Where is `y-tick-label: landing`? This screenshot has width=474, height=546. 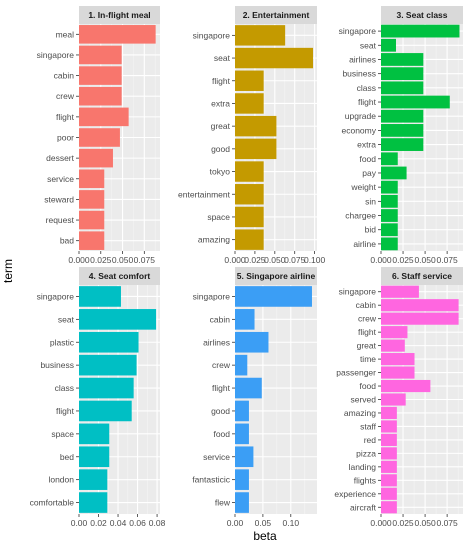
y-tick-label: landing is located at coordinates (363, 467).